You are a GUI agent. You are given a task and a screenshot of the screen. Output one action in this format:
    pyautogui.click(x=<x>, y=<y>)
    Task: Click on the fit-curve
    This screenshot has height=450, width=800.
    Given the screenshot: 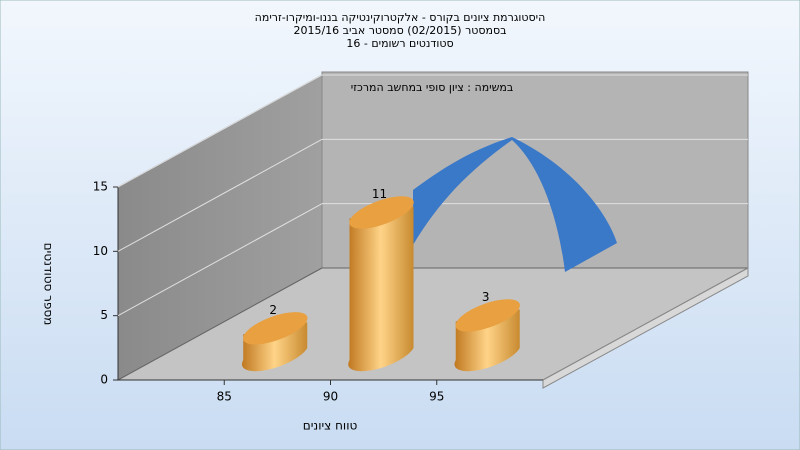 What is the action you would take?
    pyautogui.click(x=515, y=204)
    